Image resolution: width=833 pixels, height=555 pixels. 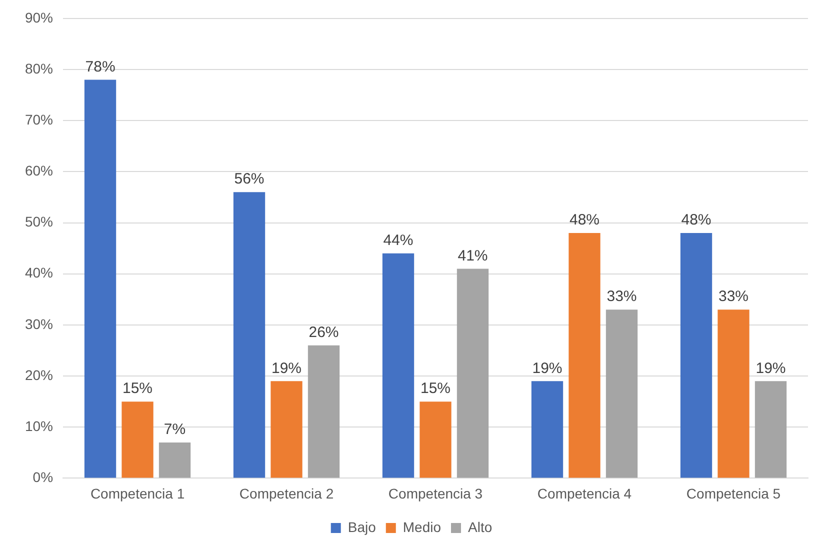 I want to click on data-label: 56%, so click(x=249, y=179).